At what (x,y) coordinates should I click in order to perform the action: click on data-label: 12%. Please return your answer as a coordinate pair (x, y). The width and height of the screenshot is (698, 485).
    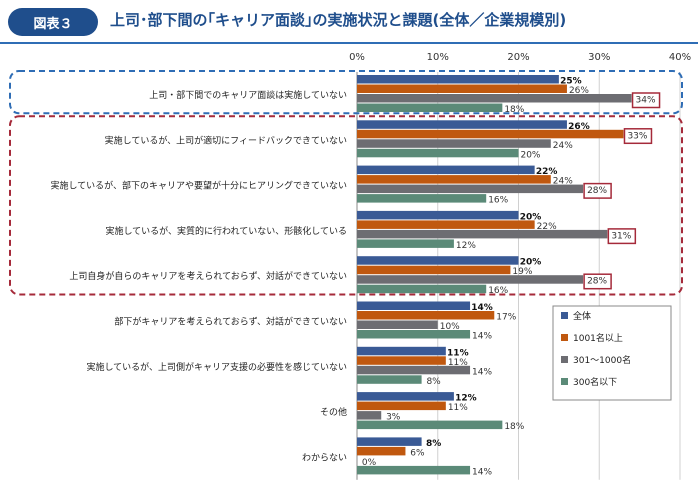
    Looking at the image, I should click on (466, 399).